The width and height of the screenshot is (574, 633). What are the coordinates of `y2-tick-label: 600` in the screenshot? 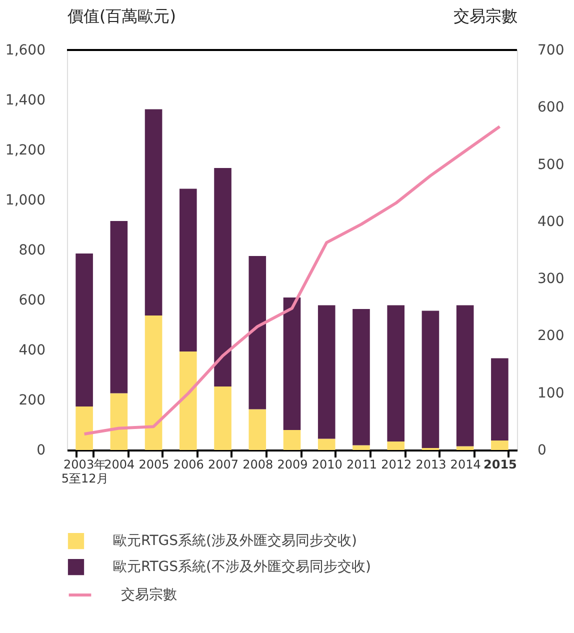 It's located at (551, 108).